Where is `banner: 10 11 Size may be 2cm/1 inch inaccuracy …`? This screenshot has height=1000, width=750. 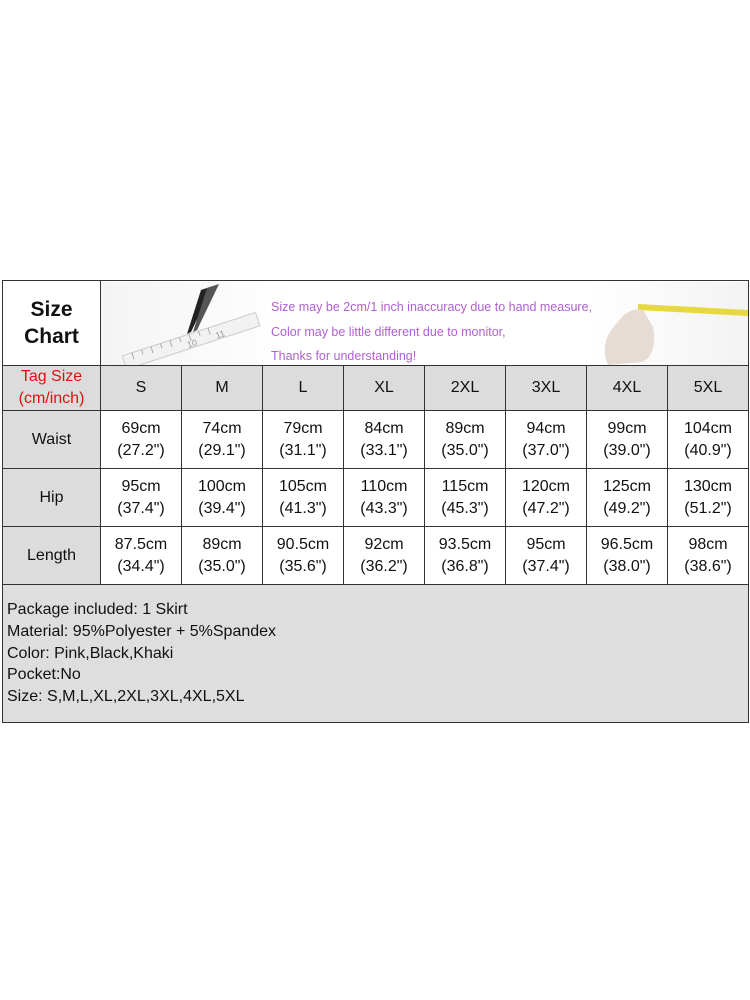
banner: 10 11 Size may be 2cm/1 inch inaccuracy … is located at coordinates (424, 323).